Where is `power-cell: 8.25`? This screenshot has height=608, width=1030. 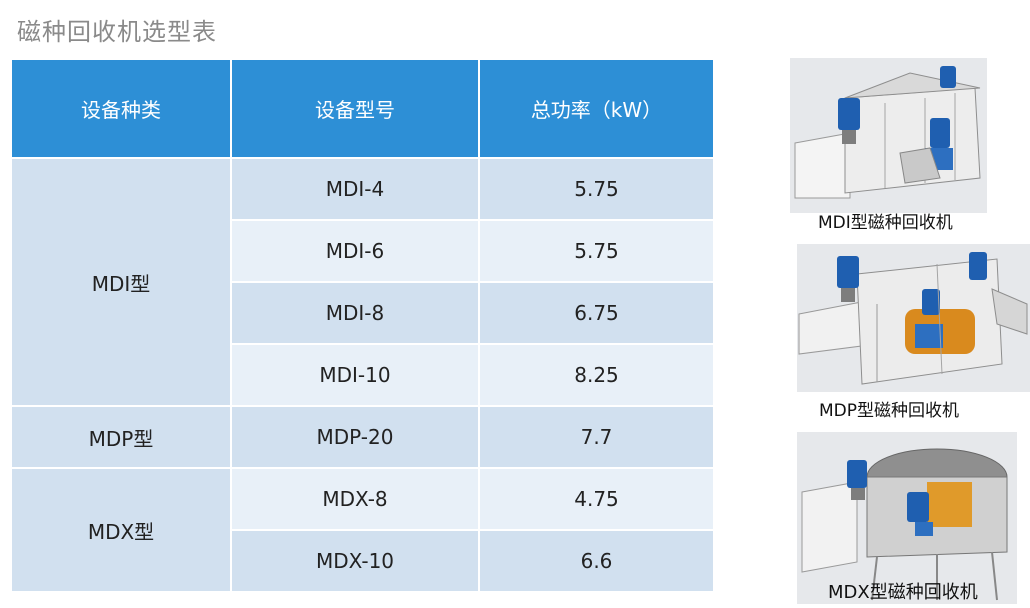
power-cell: 8.25 is located at coordinates (596, 374).